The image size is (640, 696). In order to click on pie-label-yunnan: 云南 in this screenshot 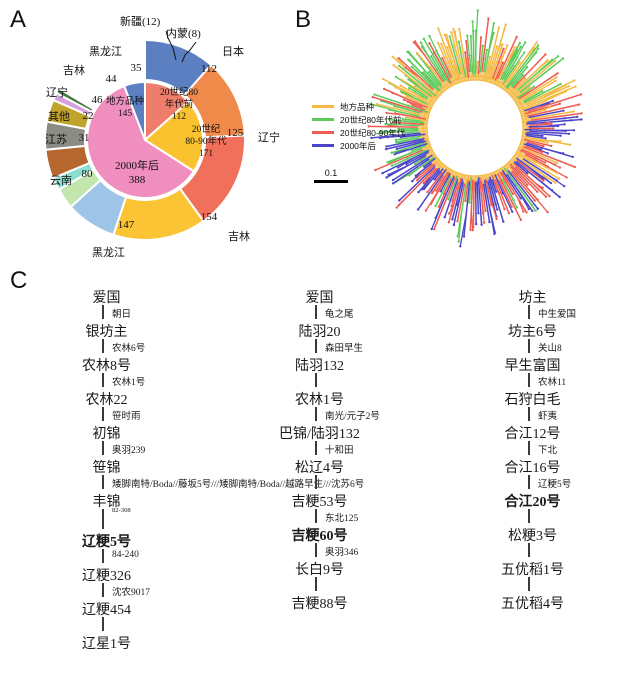, I will do `click(61, 181)`.